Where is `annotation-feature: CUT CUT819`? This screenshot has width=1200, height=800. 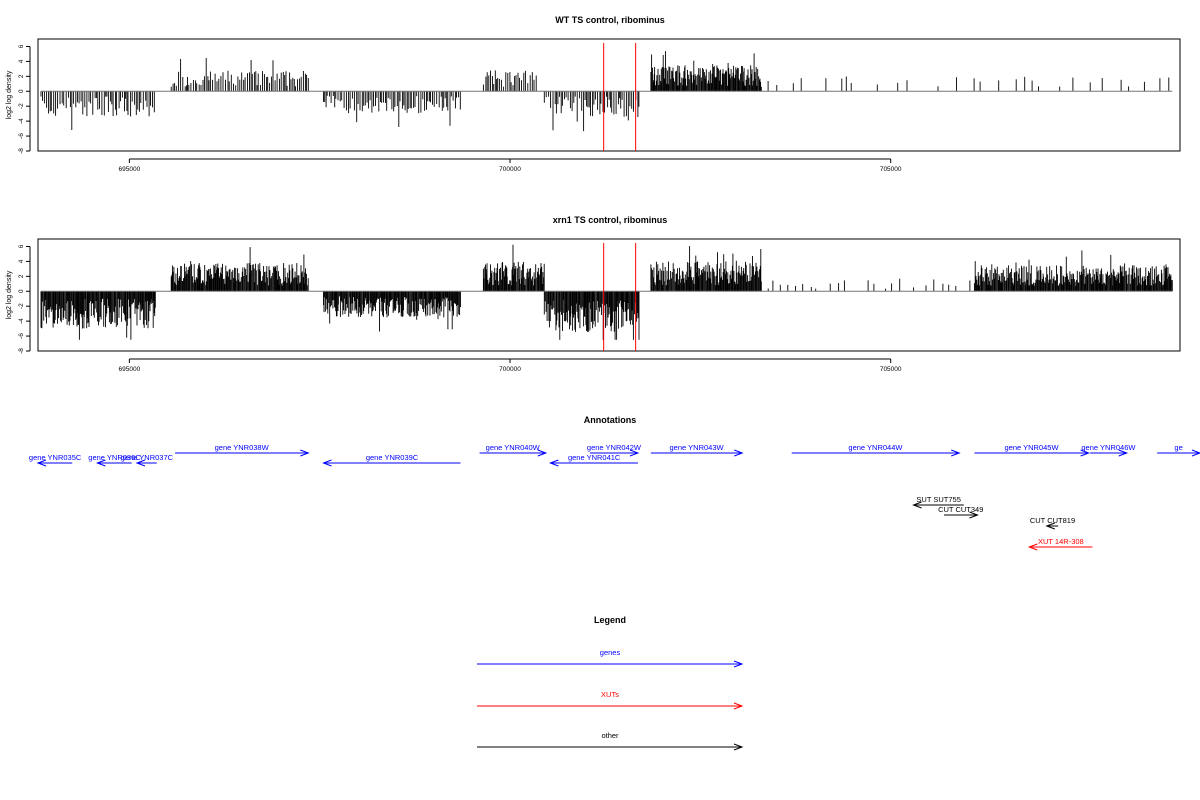
annotation-feature: CUT CUT819 is located at coordinates (1052, 523).